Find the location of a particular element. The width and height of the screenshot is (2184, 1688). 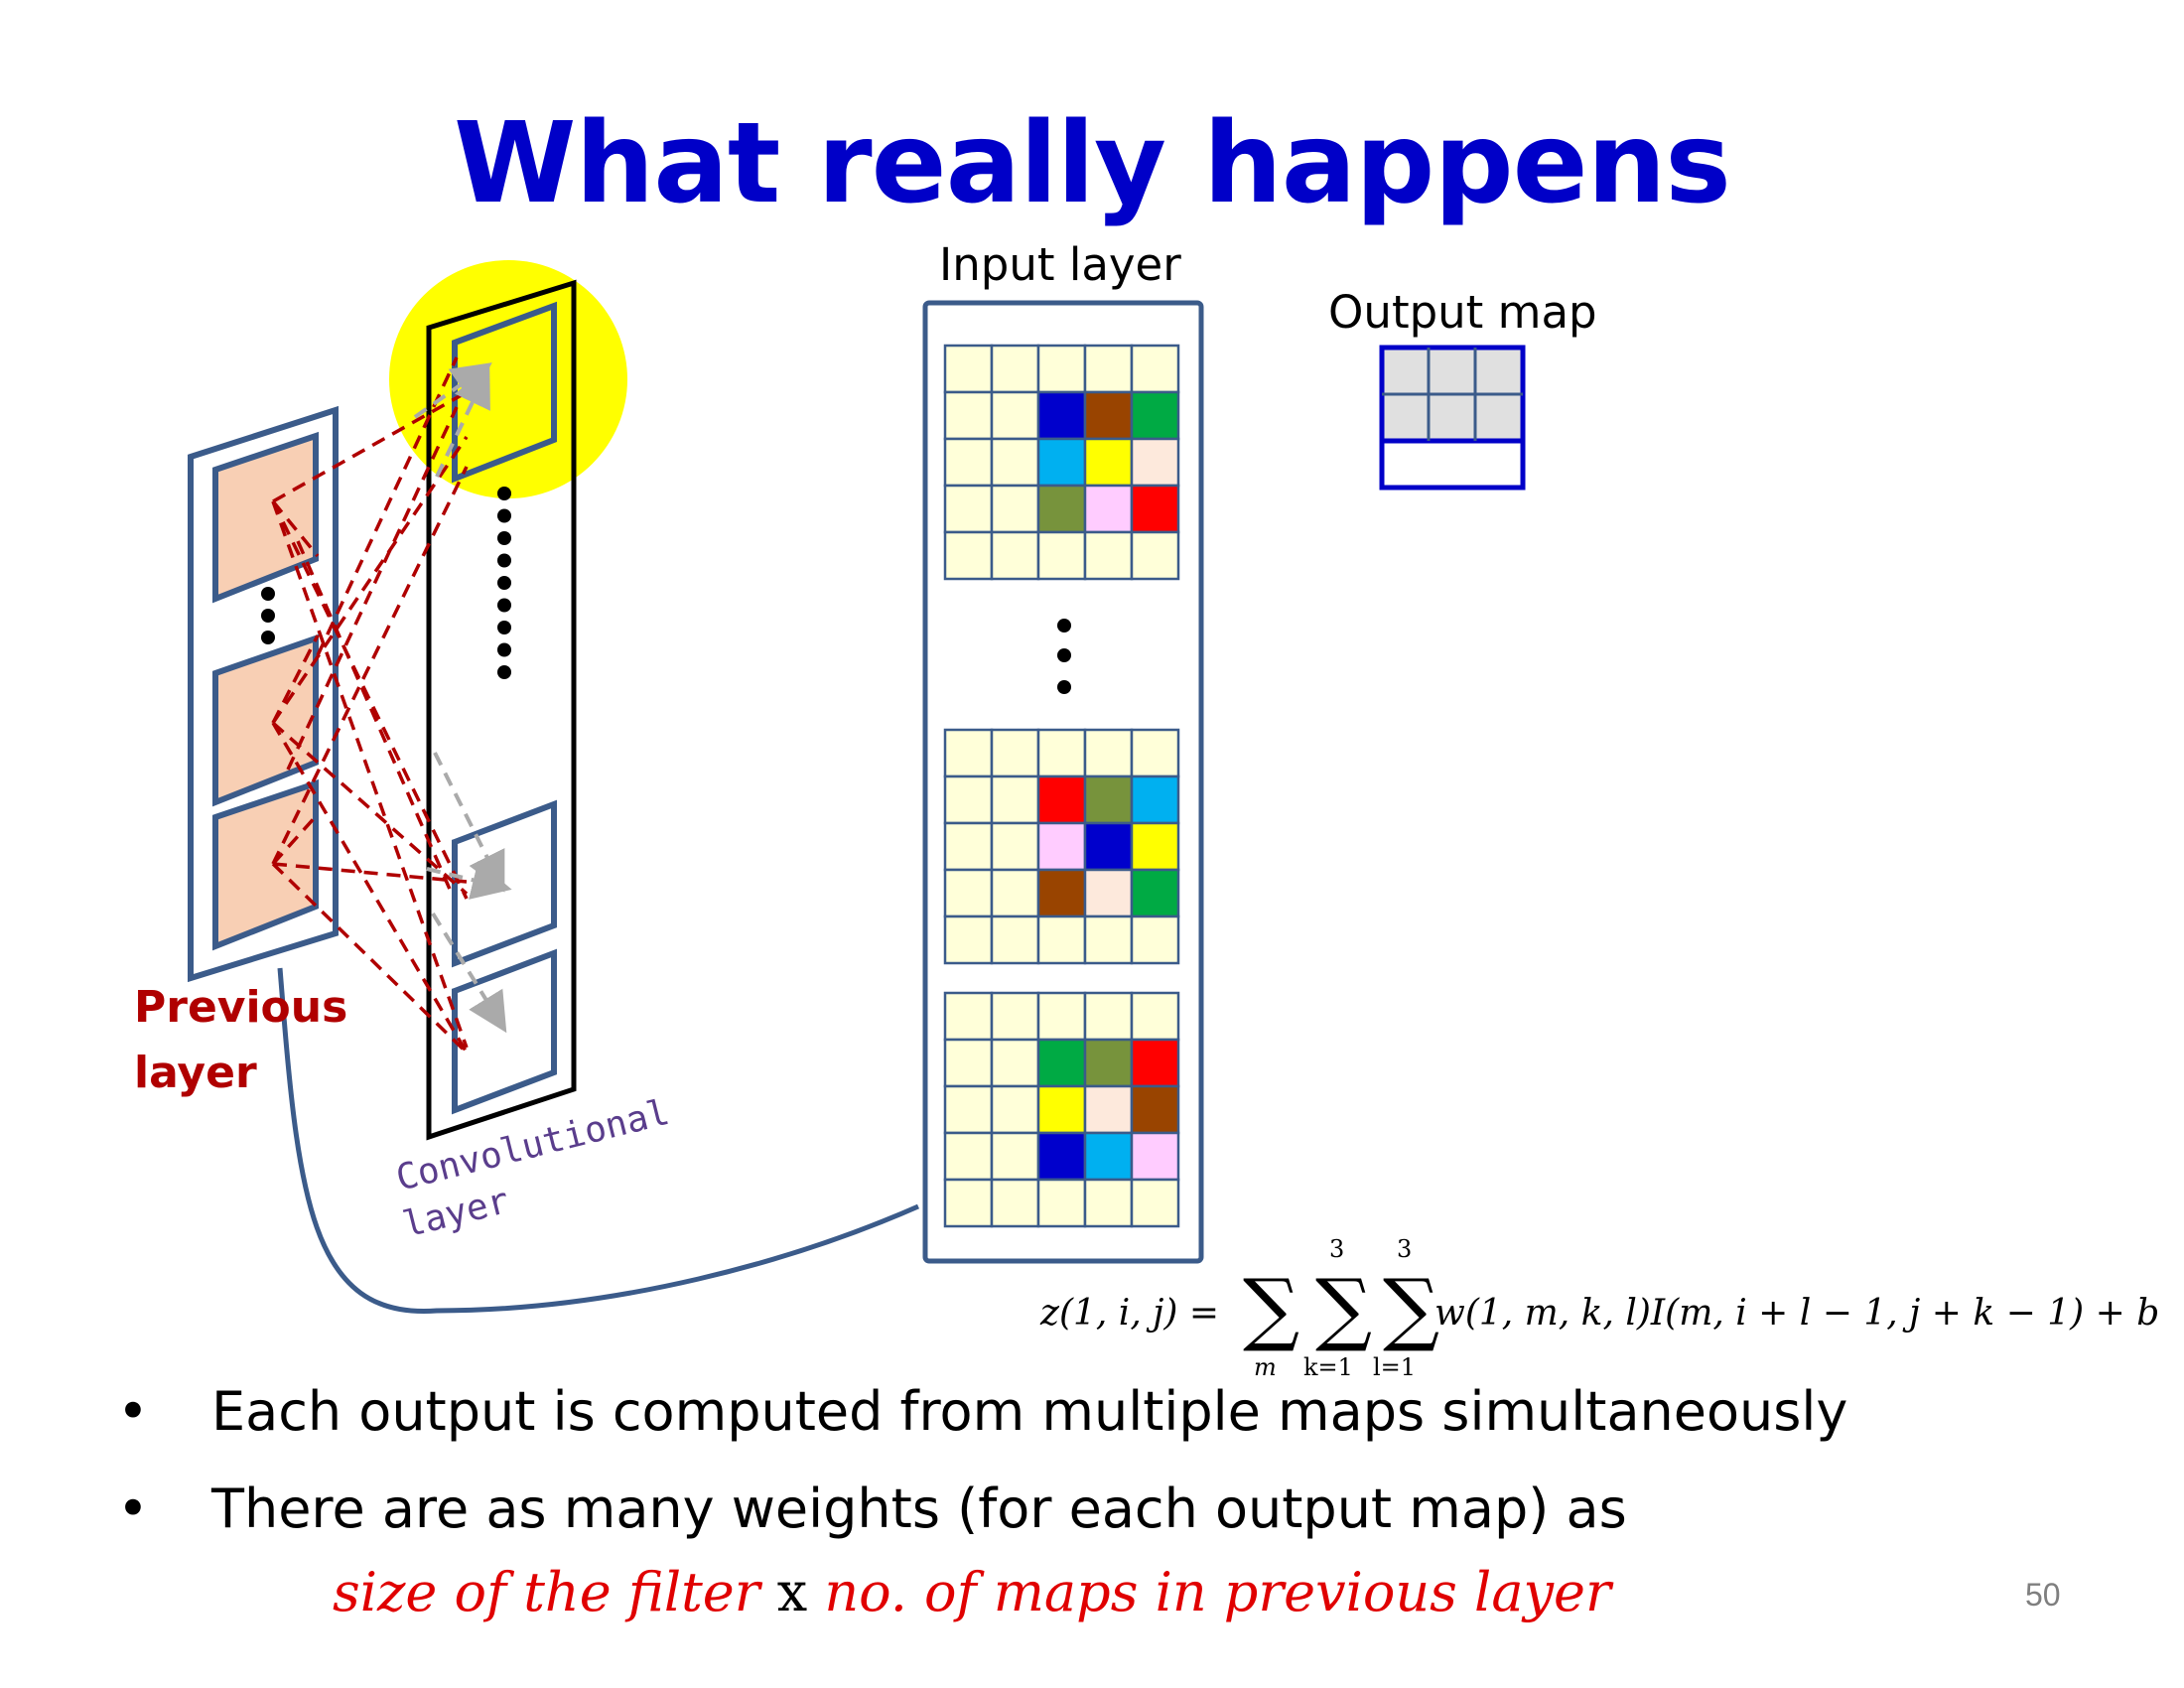

formula-sum3-sub: l=1 is located at coordinates (1395, 1367).